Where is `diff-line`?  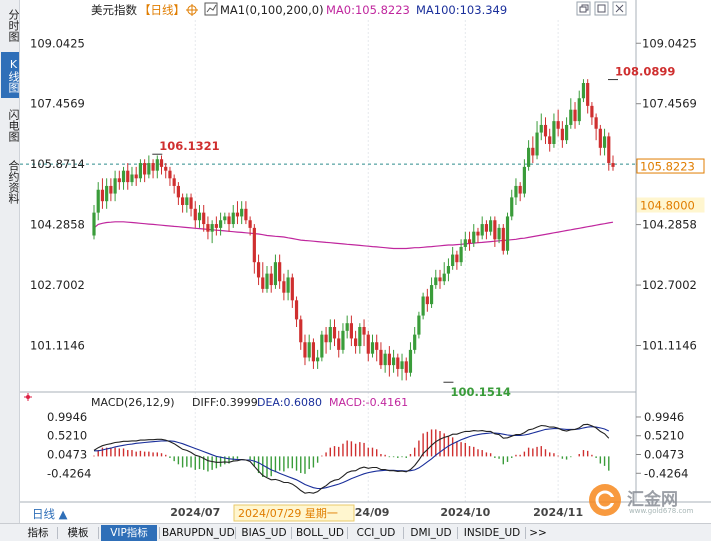
diff-line is located at coordinates (351, 458).